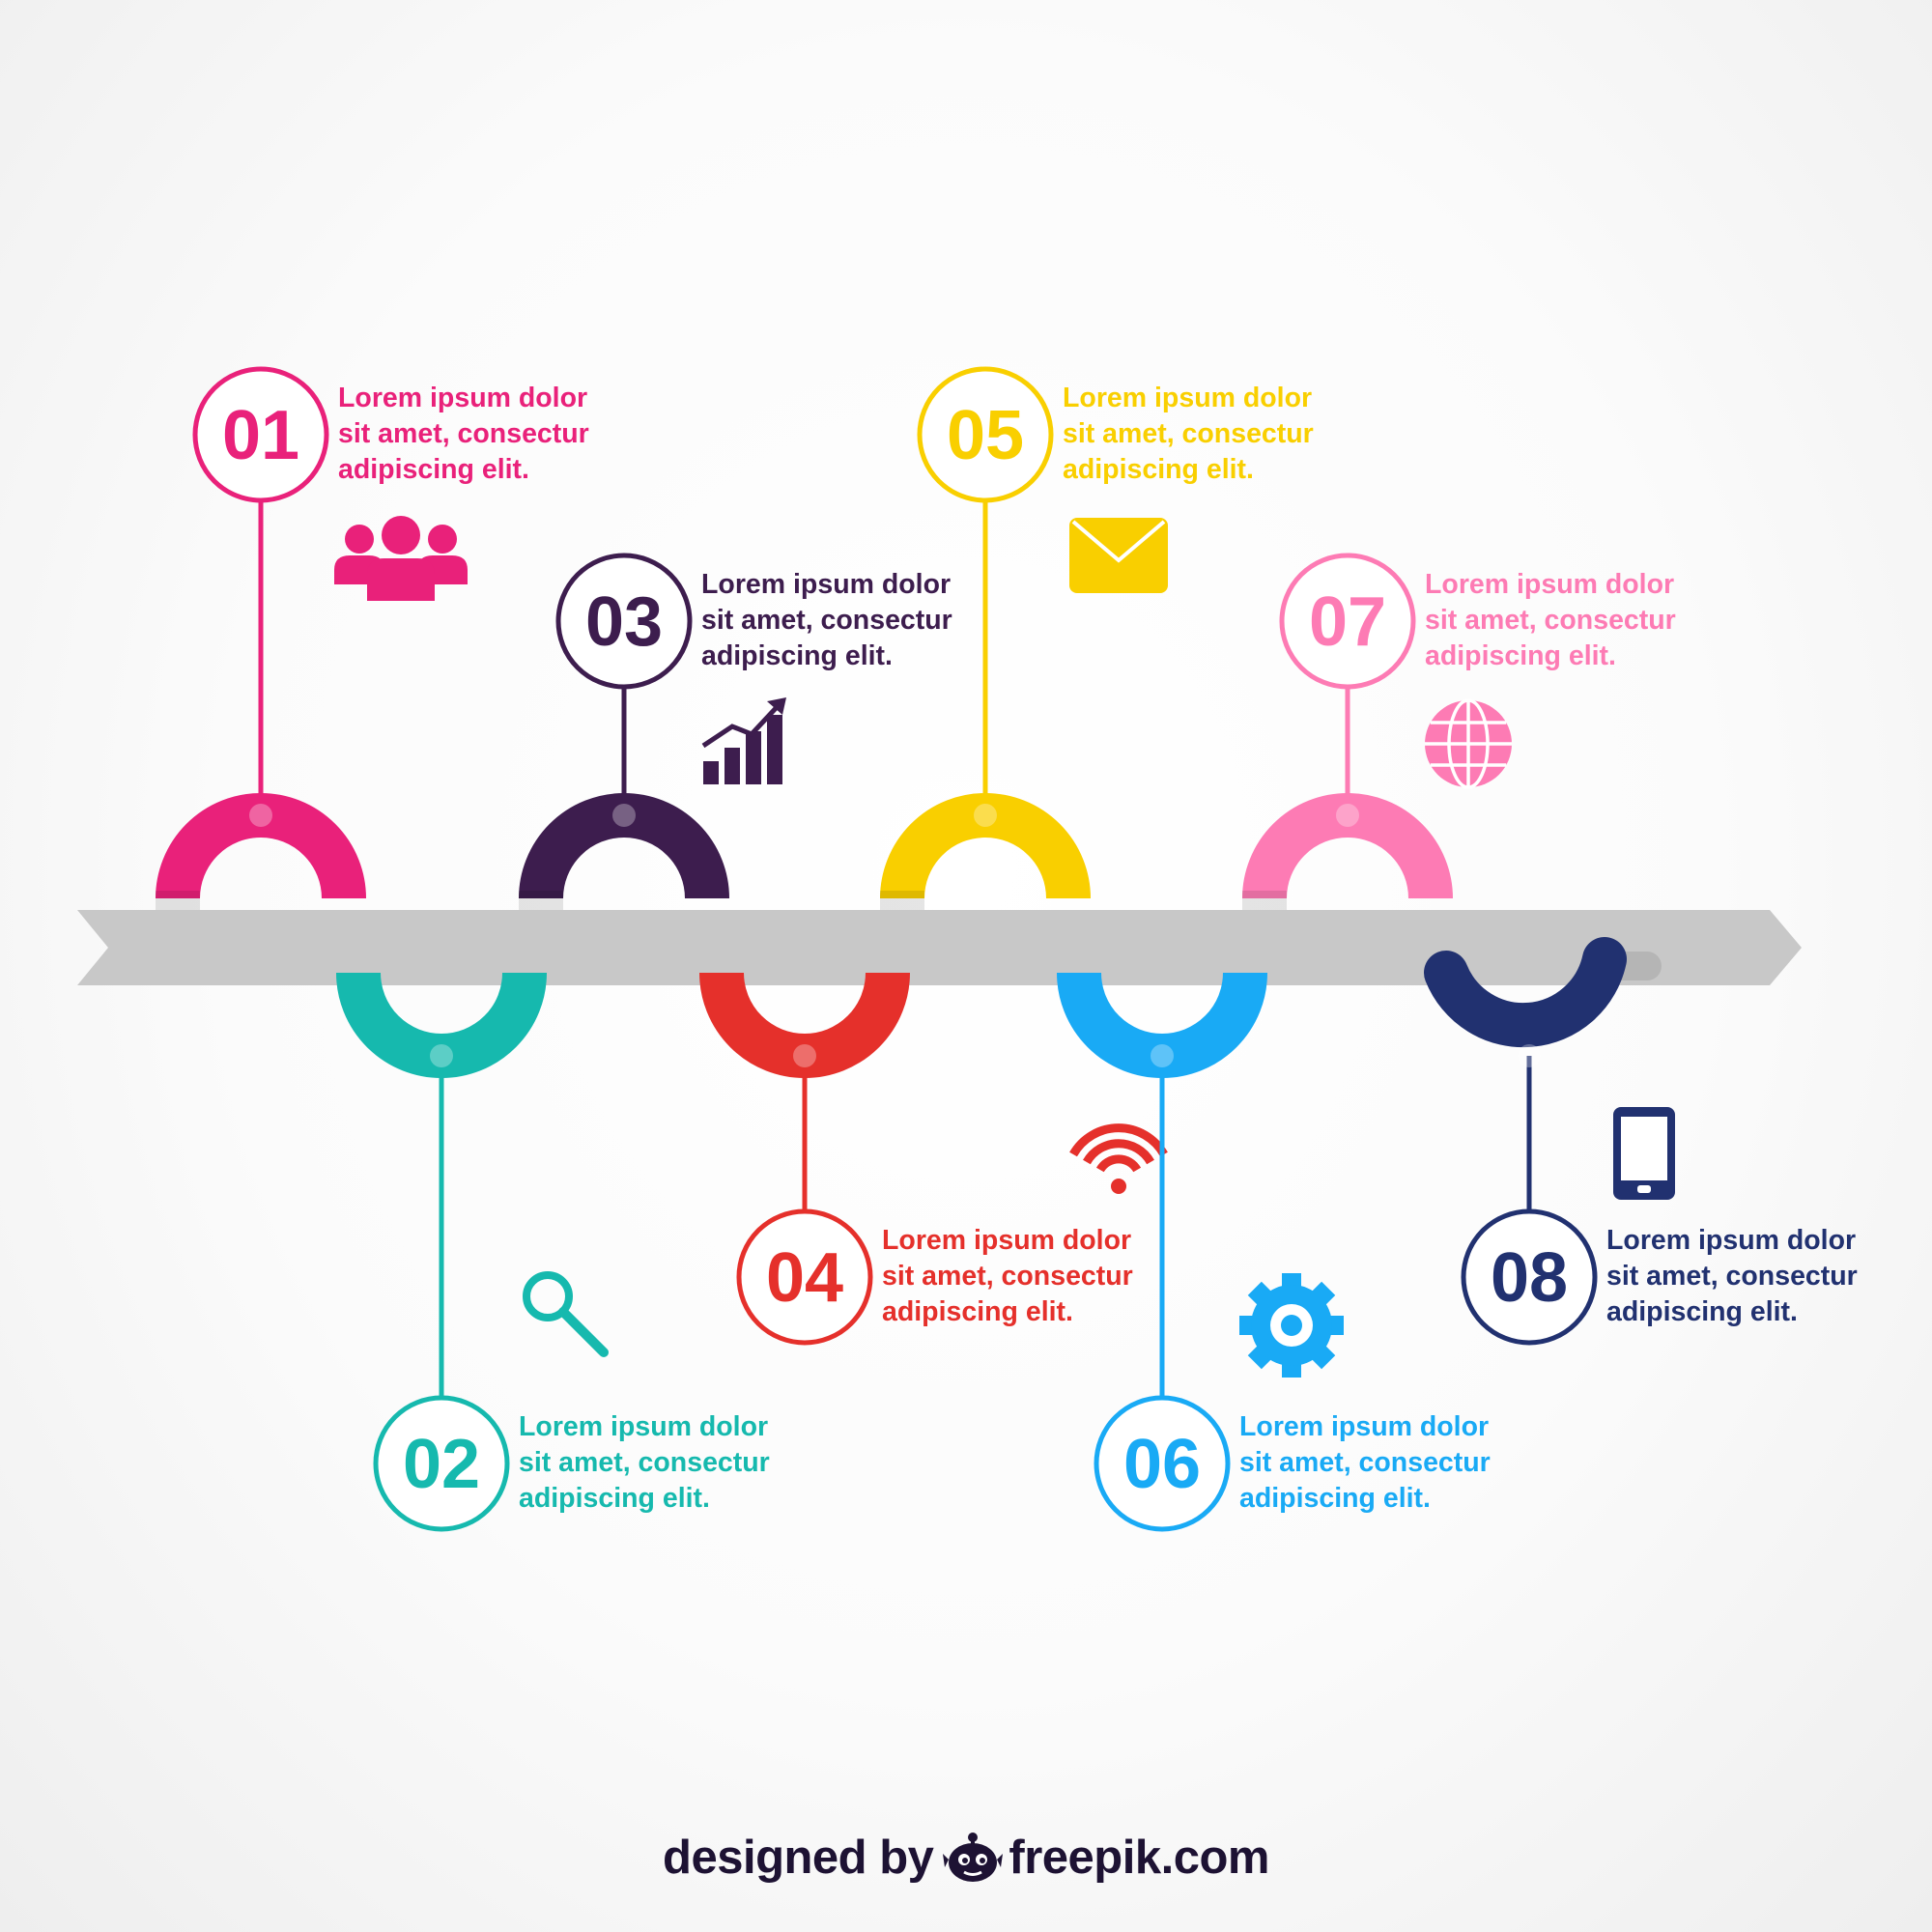 Image resolution: width=1932 pixels, height=1932 pixels. I want to click on tablet-icon, so click(1644, 1153).